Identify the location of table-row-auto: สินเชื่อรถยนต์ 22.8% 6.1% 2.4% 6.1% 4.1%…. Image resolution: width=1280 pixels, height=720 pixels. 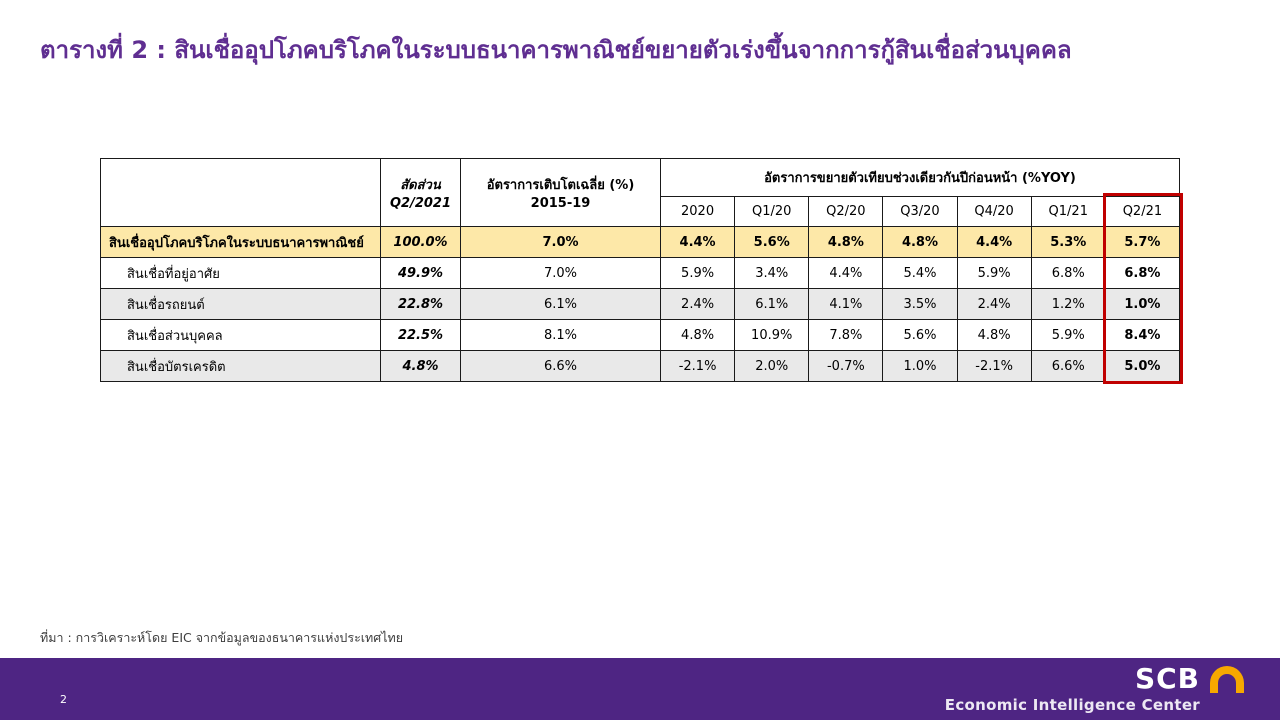
(640, 304).